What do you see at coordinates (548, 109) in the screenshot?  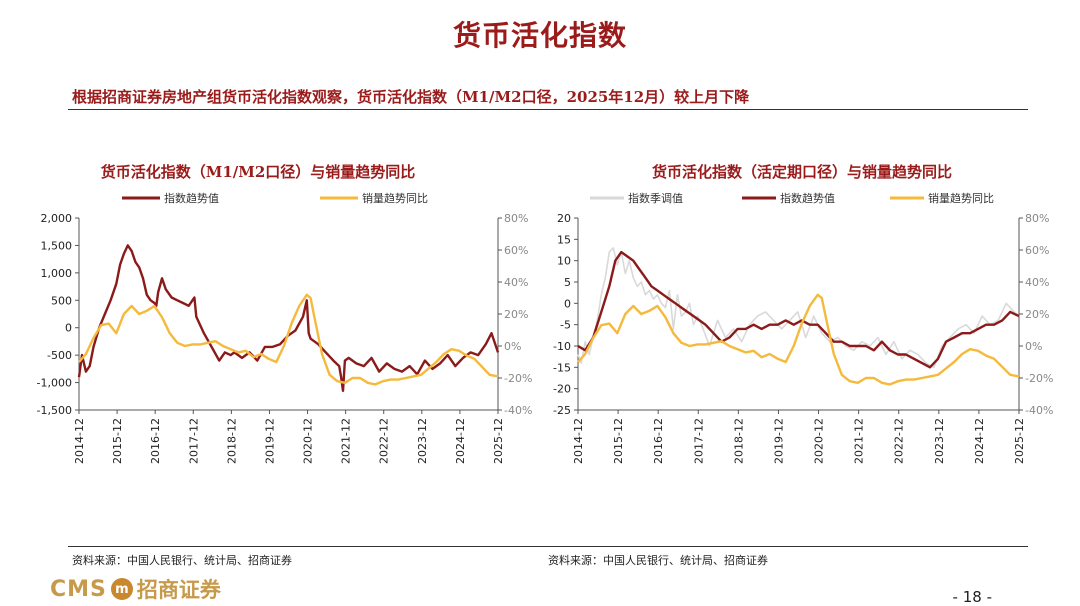 I see `top-divider` at bounding box center [548, 109].